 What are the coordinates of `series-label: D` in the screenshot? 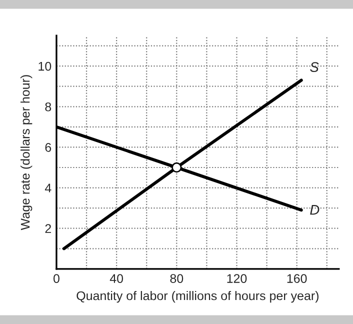 It's located at (315, 210).